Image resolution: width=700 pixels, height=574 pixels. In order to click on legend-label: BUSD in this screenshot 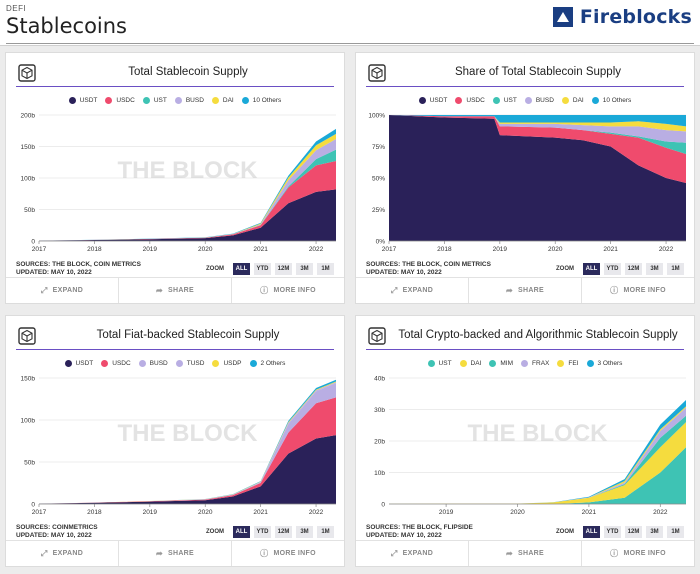, I will do `click(194, 100)`.